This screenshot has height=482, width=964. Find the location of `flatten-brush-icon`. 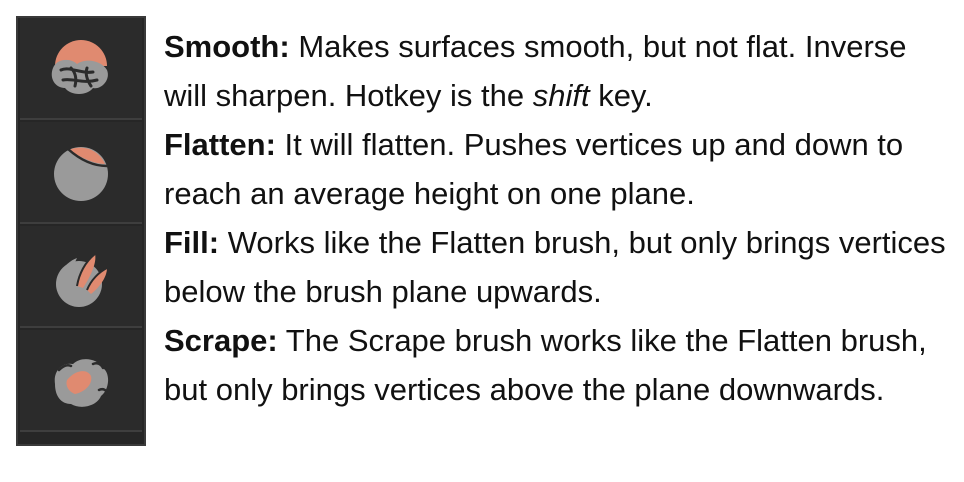

flatten-brush-icon is located at coordinates (81, 174).